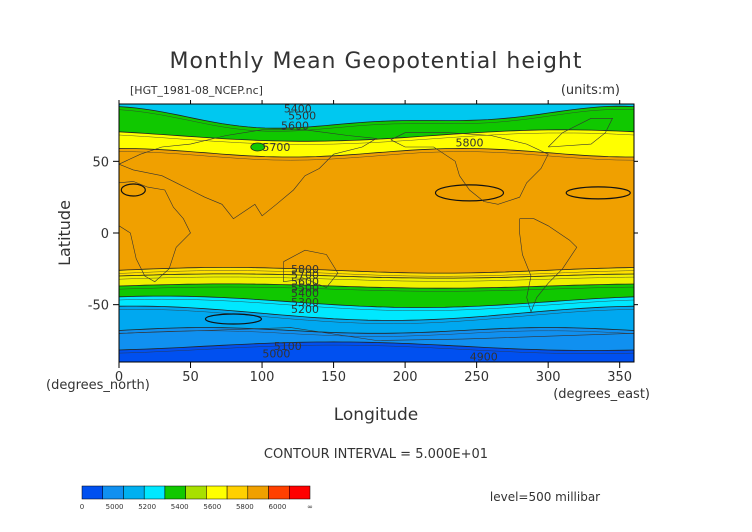 This screenshot has height=532, width=752. I want to click on y-tick-label: -50, so click(98, 306).